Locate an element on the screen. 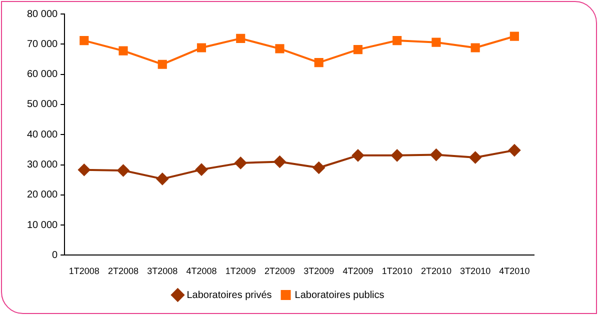 The image size is (600, 317). y-tick-label: 20 000 is located at coordinates (42, 195).